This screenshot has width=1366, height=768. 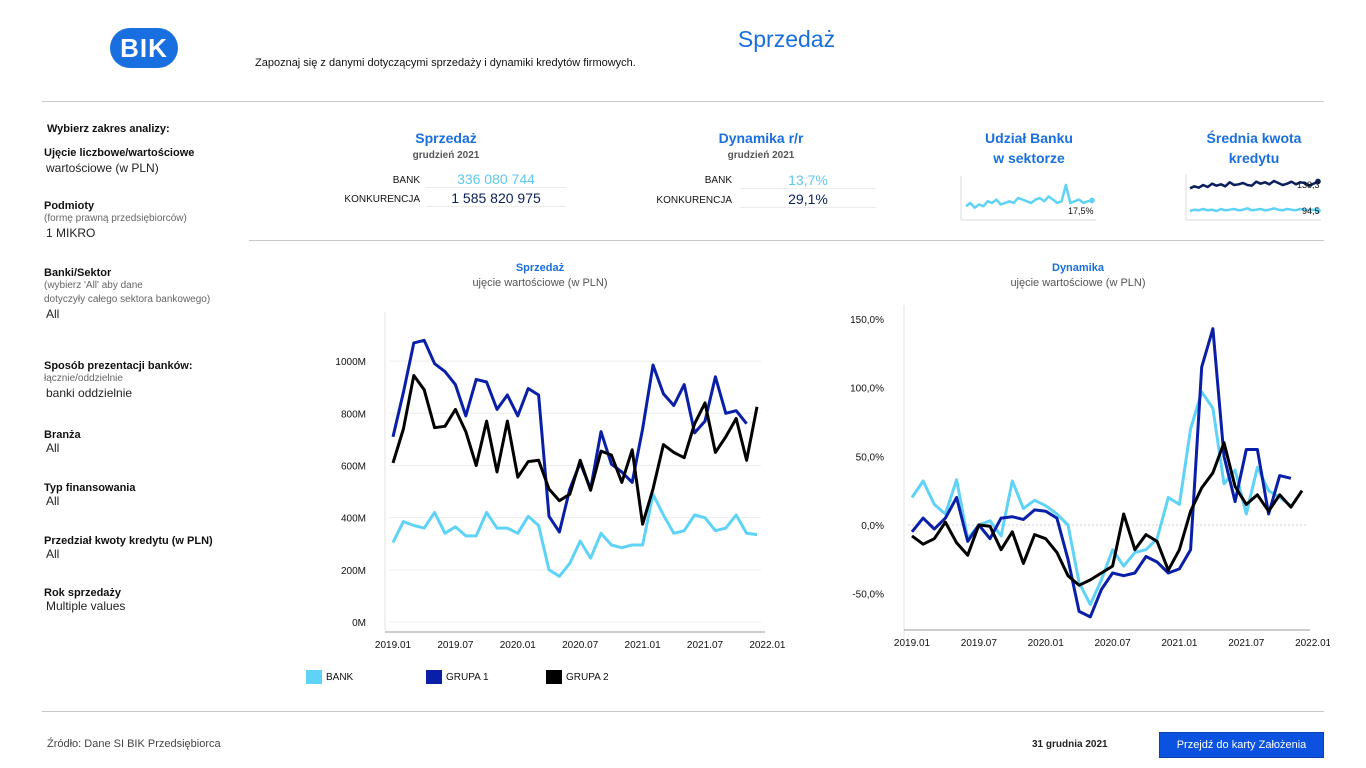 What do you see at coordinates (359, 623) in the screenshot?
I see `y-tick-label: 0M` at bounding box center [359, 623].